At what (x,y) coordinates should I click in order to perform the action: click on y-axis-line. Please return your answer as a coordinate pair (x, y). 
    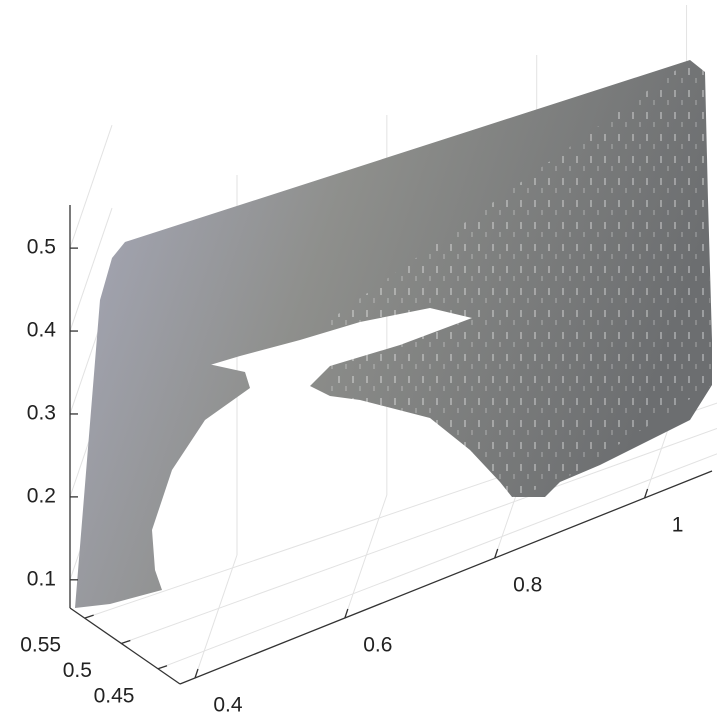
    Looking at the image, I should click on (125, 646).